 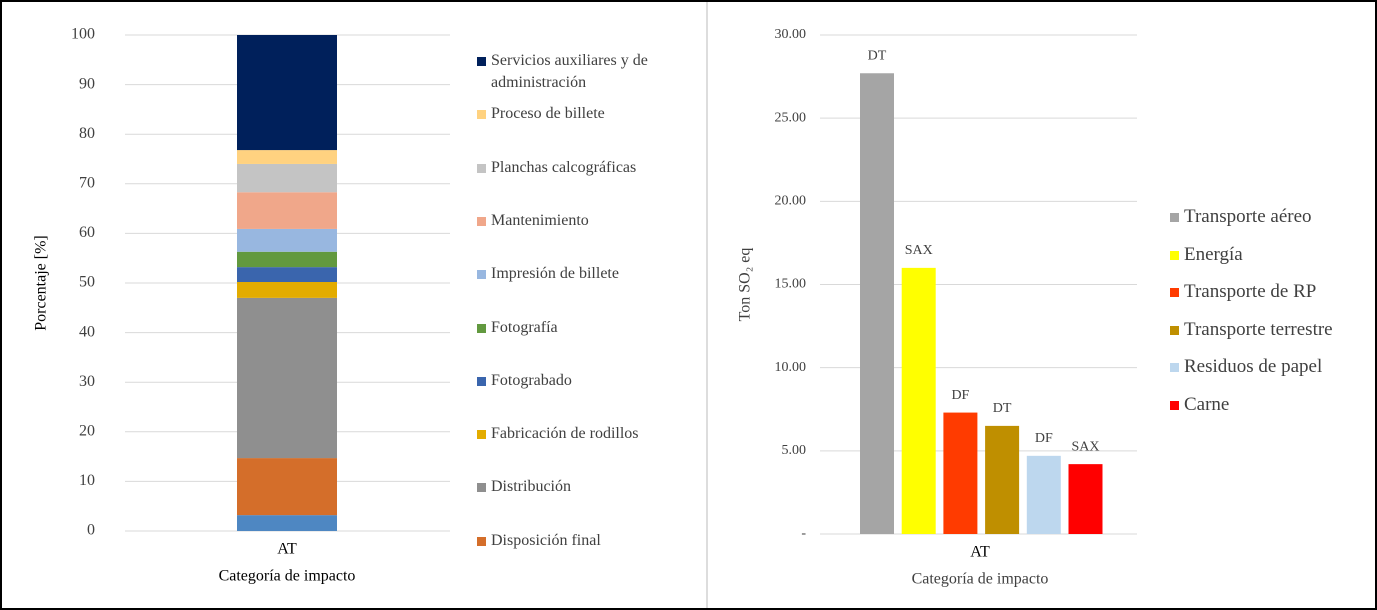 What do you see at coordinates (745, 285) in the screenshot?
I see `y-axis-title: Ton SO₂ eq` at bounding box center [745, 285].